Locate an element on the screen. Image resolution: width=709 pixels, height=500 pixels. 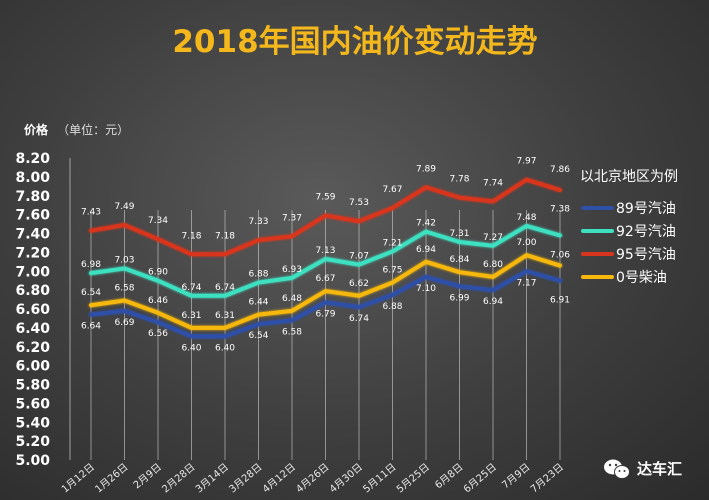
data-label: 6.98 is located at coordinates (91, 265).